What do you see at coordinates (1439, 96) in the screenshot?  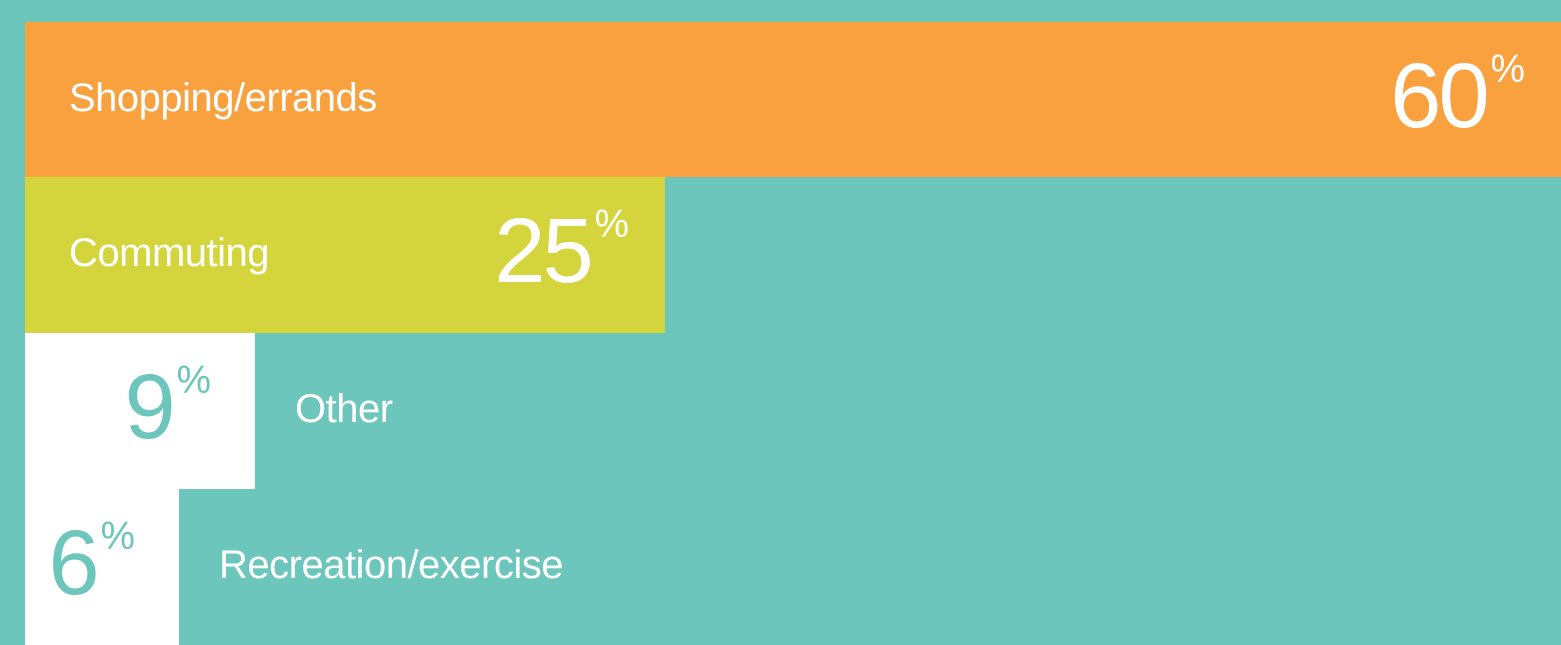 I see `value-number: 60` at bounding box center [1439, 96].